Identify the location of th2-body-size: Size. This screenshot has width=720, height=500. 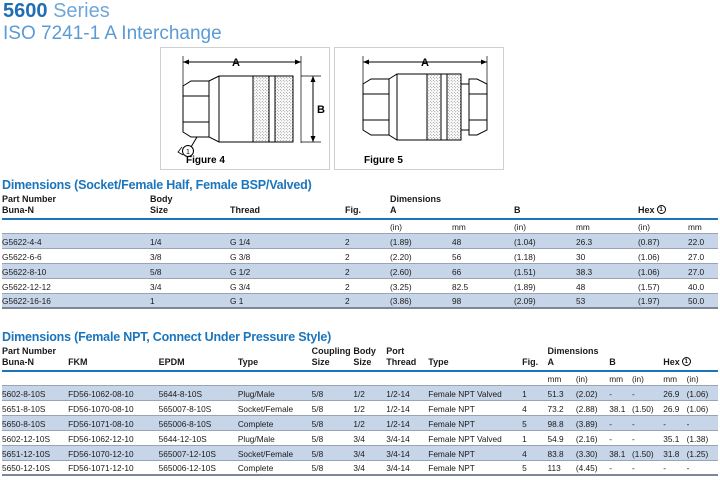
(362, 362).